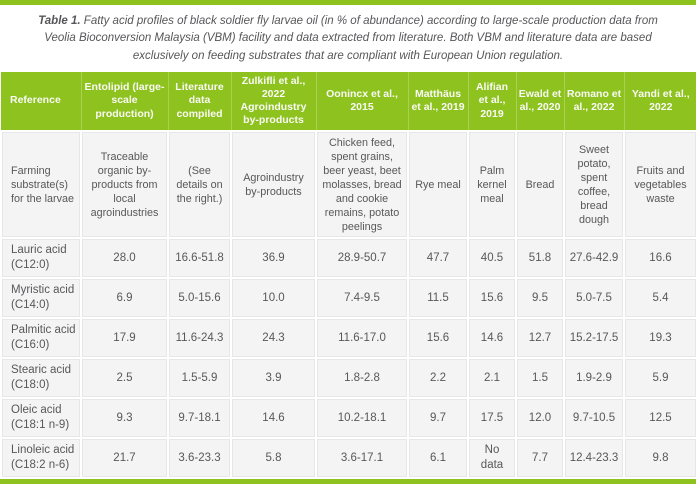 The width and height of the screenshot is (696, 484). I want to click on value-cell: 3.6-17.1, so click(362, 458).